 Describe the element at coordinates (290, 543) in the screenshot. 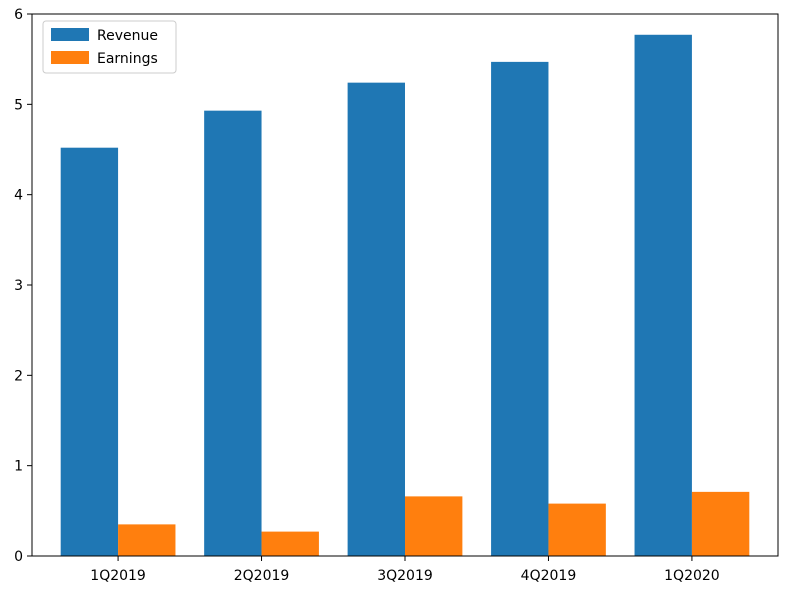

I see `bar-earnings-2q2019` at that location.